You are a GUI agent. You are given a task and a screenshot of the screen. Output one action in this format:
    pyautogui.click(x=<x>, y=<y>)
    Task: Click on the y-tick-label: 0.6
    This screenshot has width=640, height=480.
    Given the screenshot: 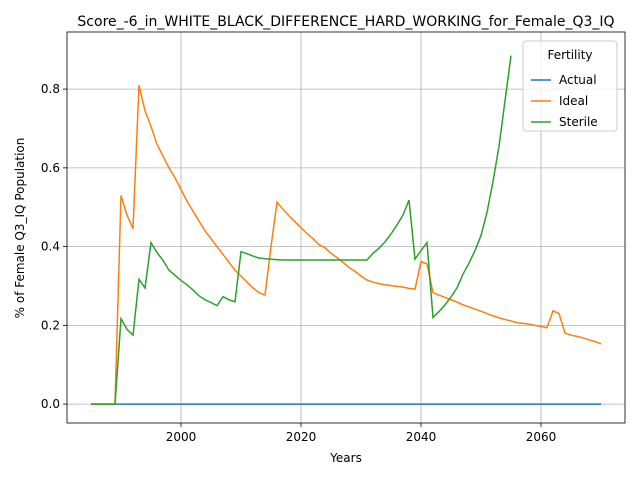 What is the action you would take?
    pyautogui.click(x=50, y=168)
    